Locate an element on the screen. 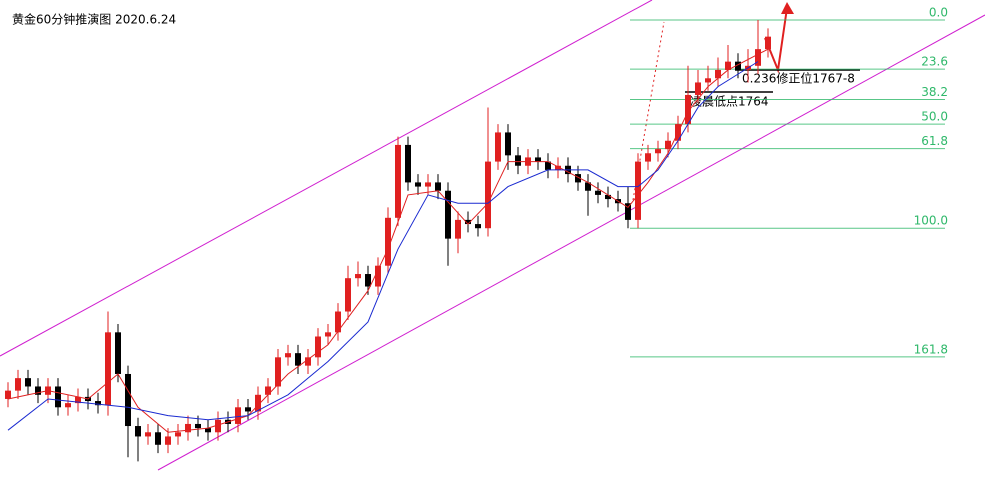  fib-label: 23.6 is located at coordinates (934, 62).